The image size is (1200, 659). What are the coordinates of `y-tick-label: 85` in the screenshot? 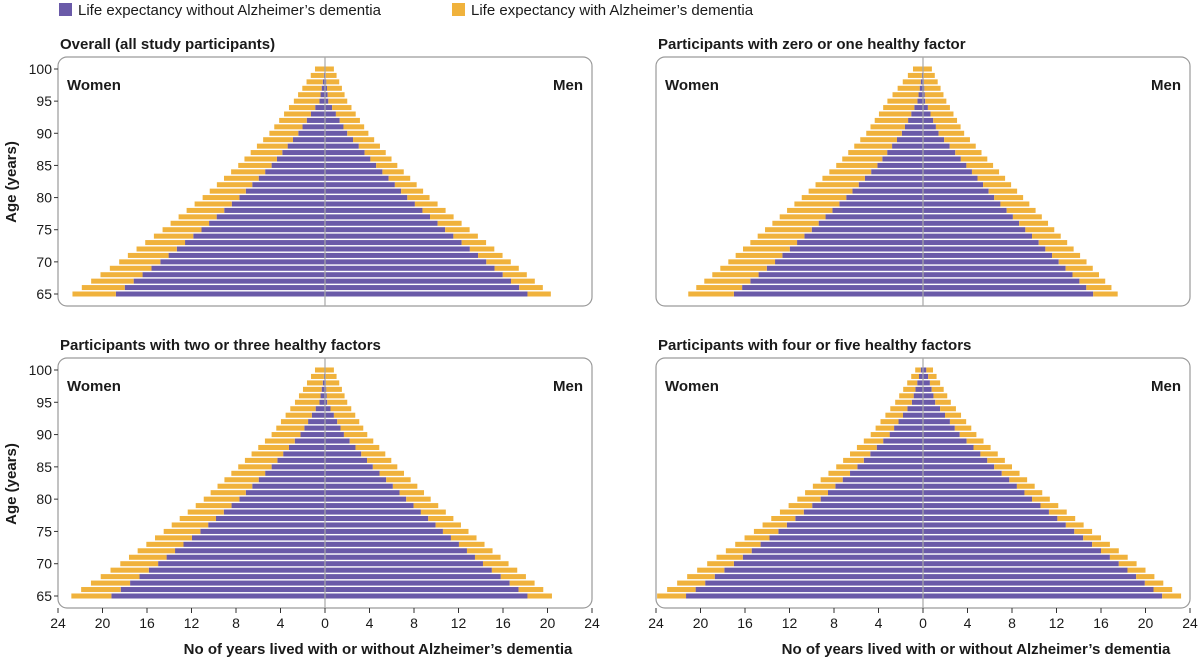 It's located at (44, 467).